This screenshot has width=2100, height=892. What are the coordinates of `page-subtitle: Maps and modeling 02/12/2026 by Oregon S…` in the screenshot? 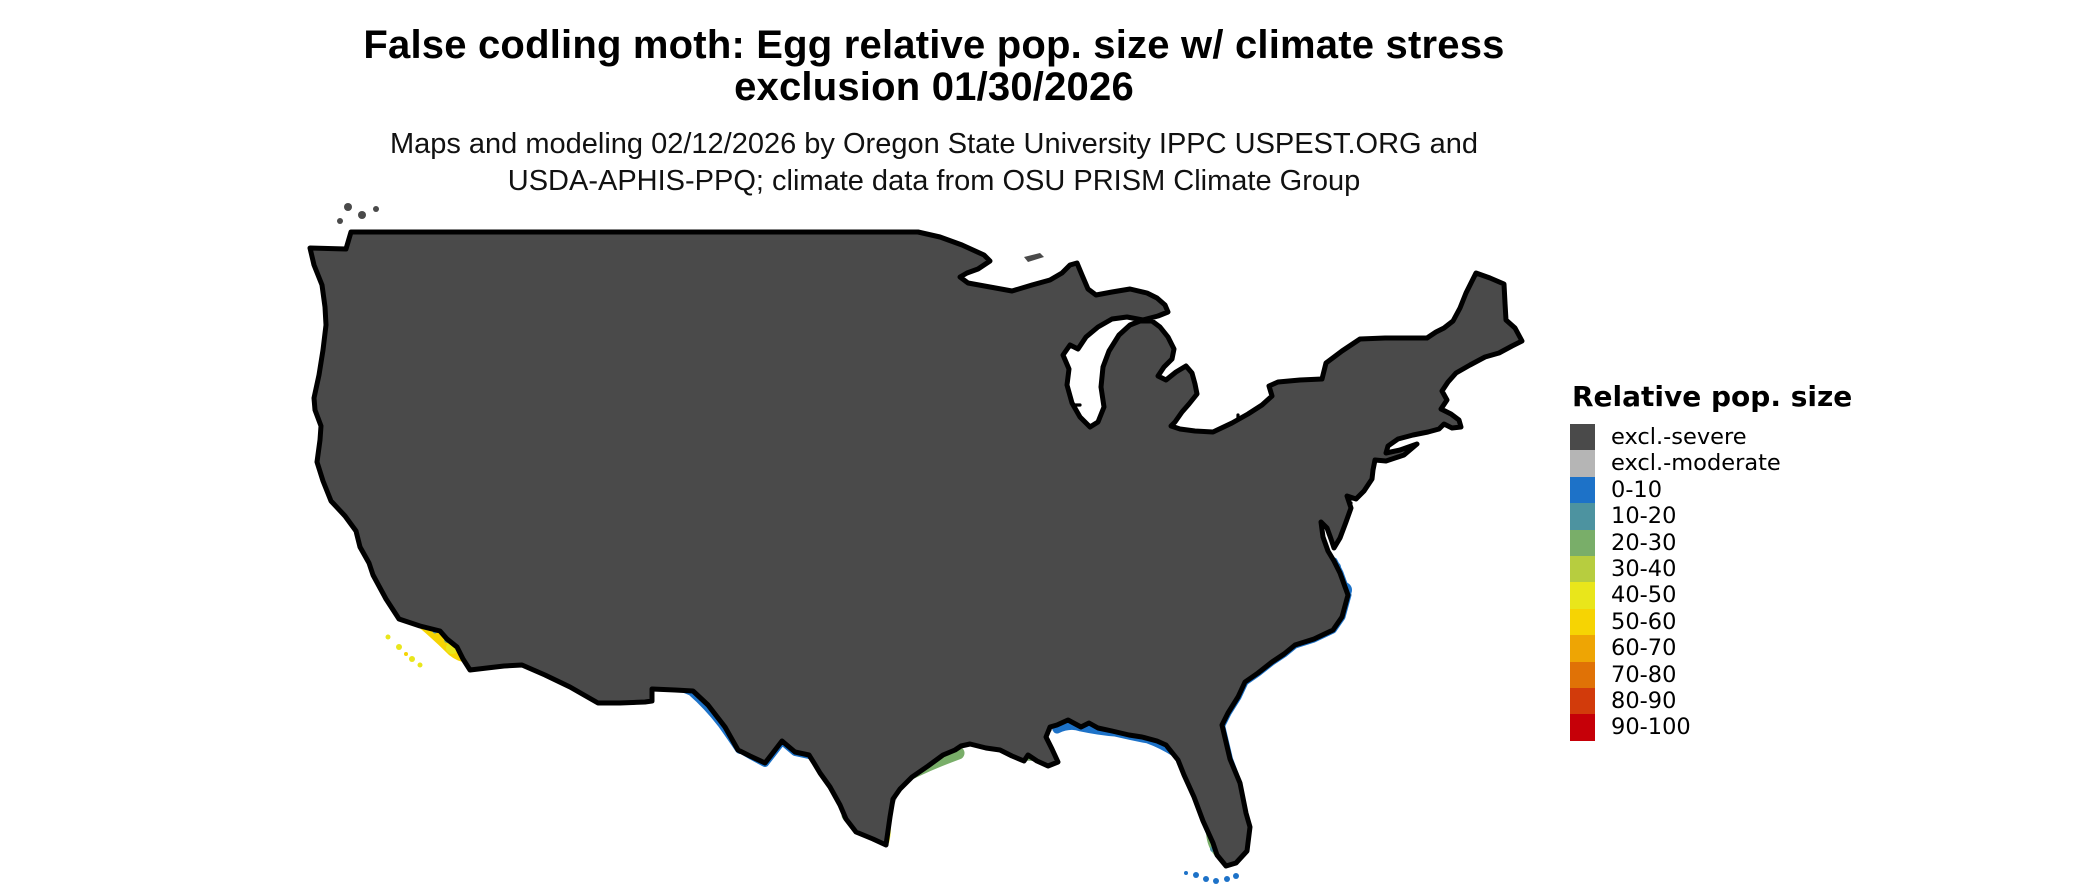 It's located at (934, 163).